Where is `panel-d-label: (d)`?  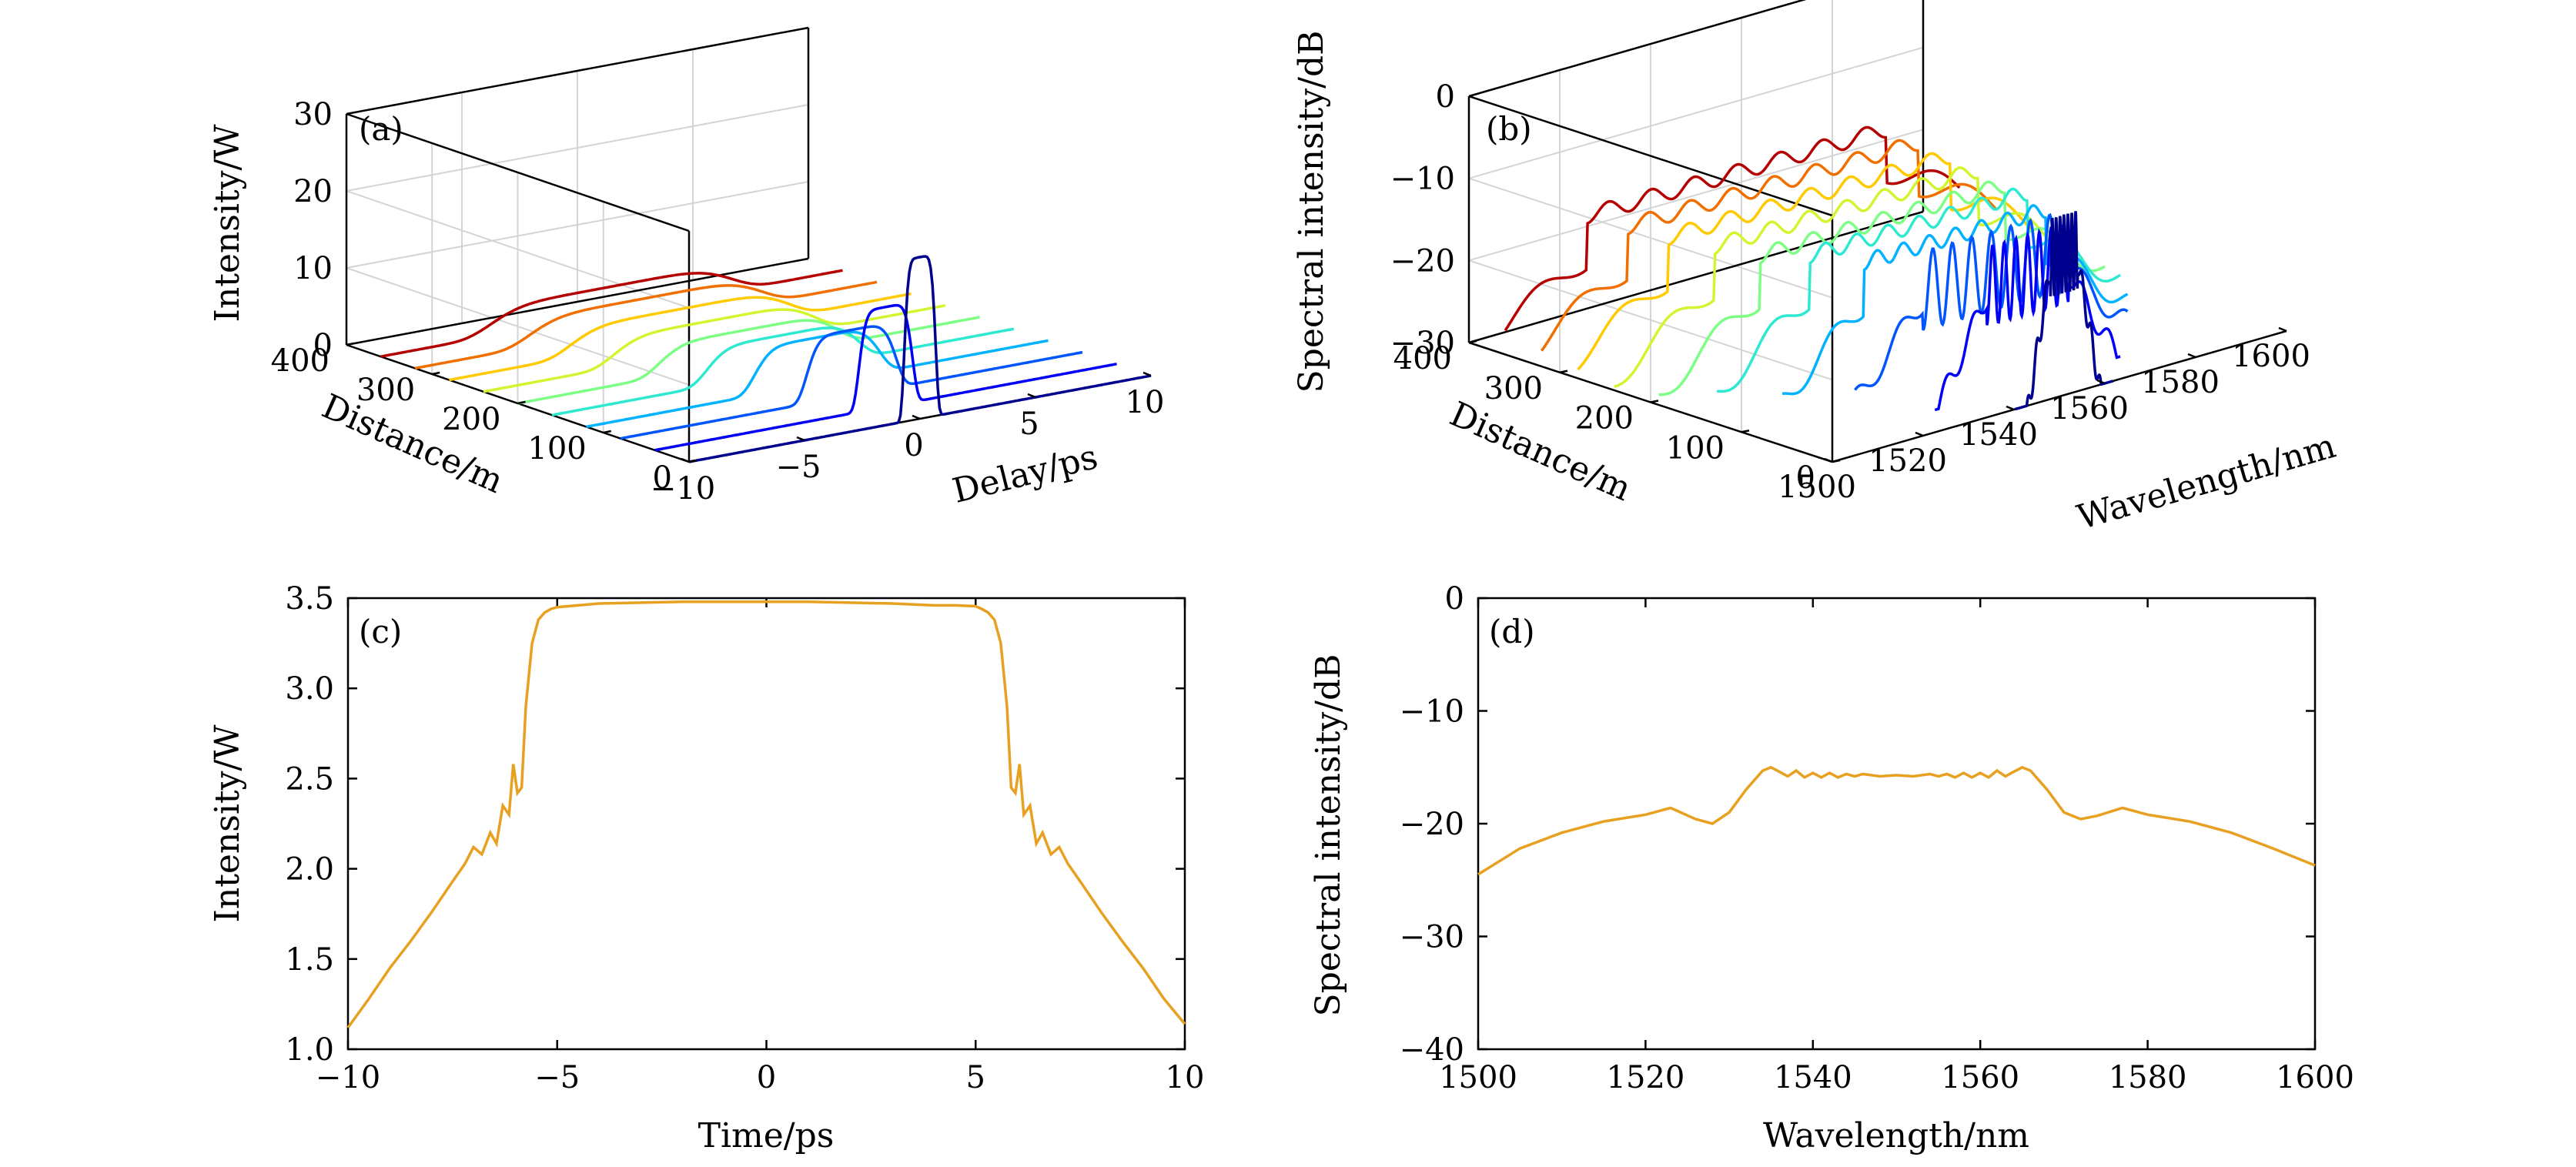
panel-d-label: (d) is located at coordinates (1512, 632).